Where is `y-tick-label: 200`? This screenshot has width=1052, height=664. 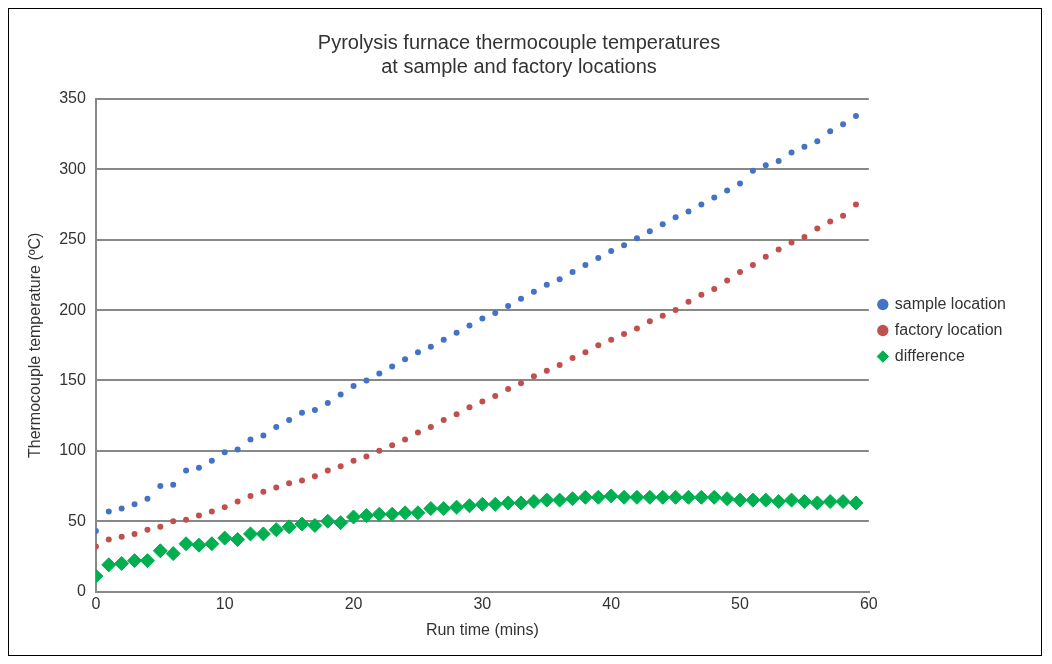
y-tick-label: 200 is located at coordinates (72, 309).